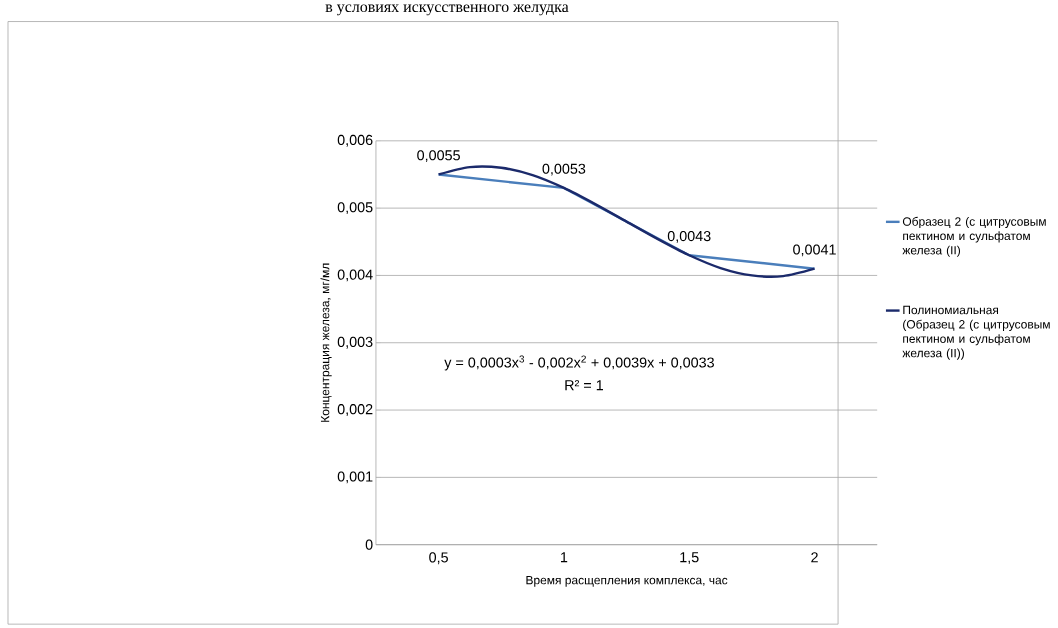 The width and height of the screenshot is (1058, 628). I want to click on y-tick-label: 0,003, so click(355, 342).